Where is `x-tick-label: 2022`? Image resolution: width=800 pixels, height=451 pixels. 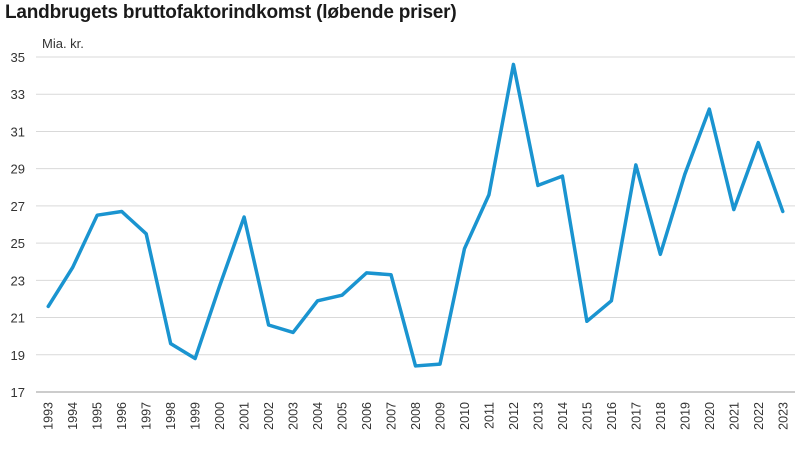 x-tick-label: 2022 is located at coordinates (759, 416).